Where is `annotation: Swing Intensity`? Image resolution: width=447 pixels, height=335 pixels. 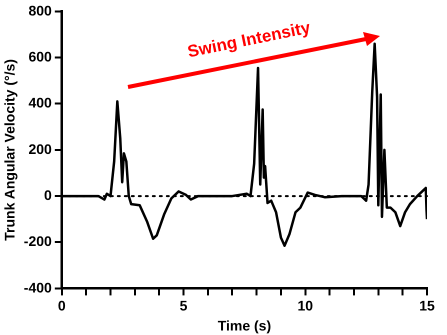
annotation: Swing Intensity is located at coordinates (249, 40).